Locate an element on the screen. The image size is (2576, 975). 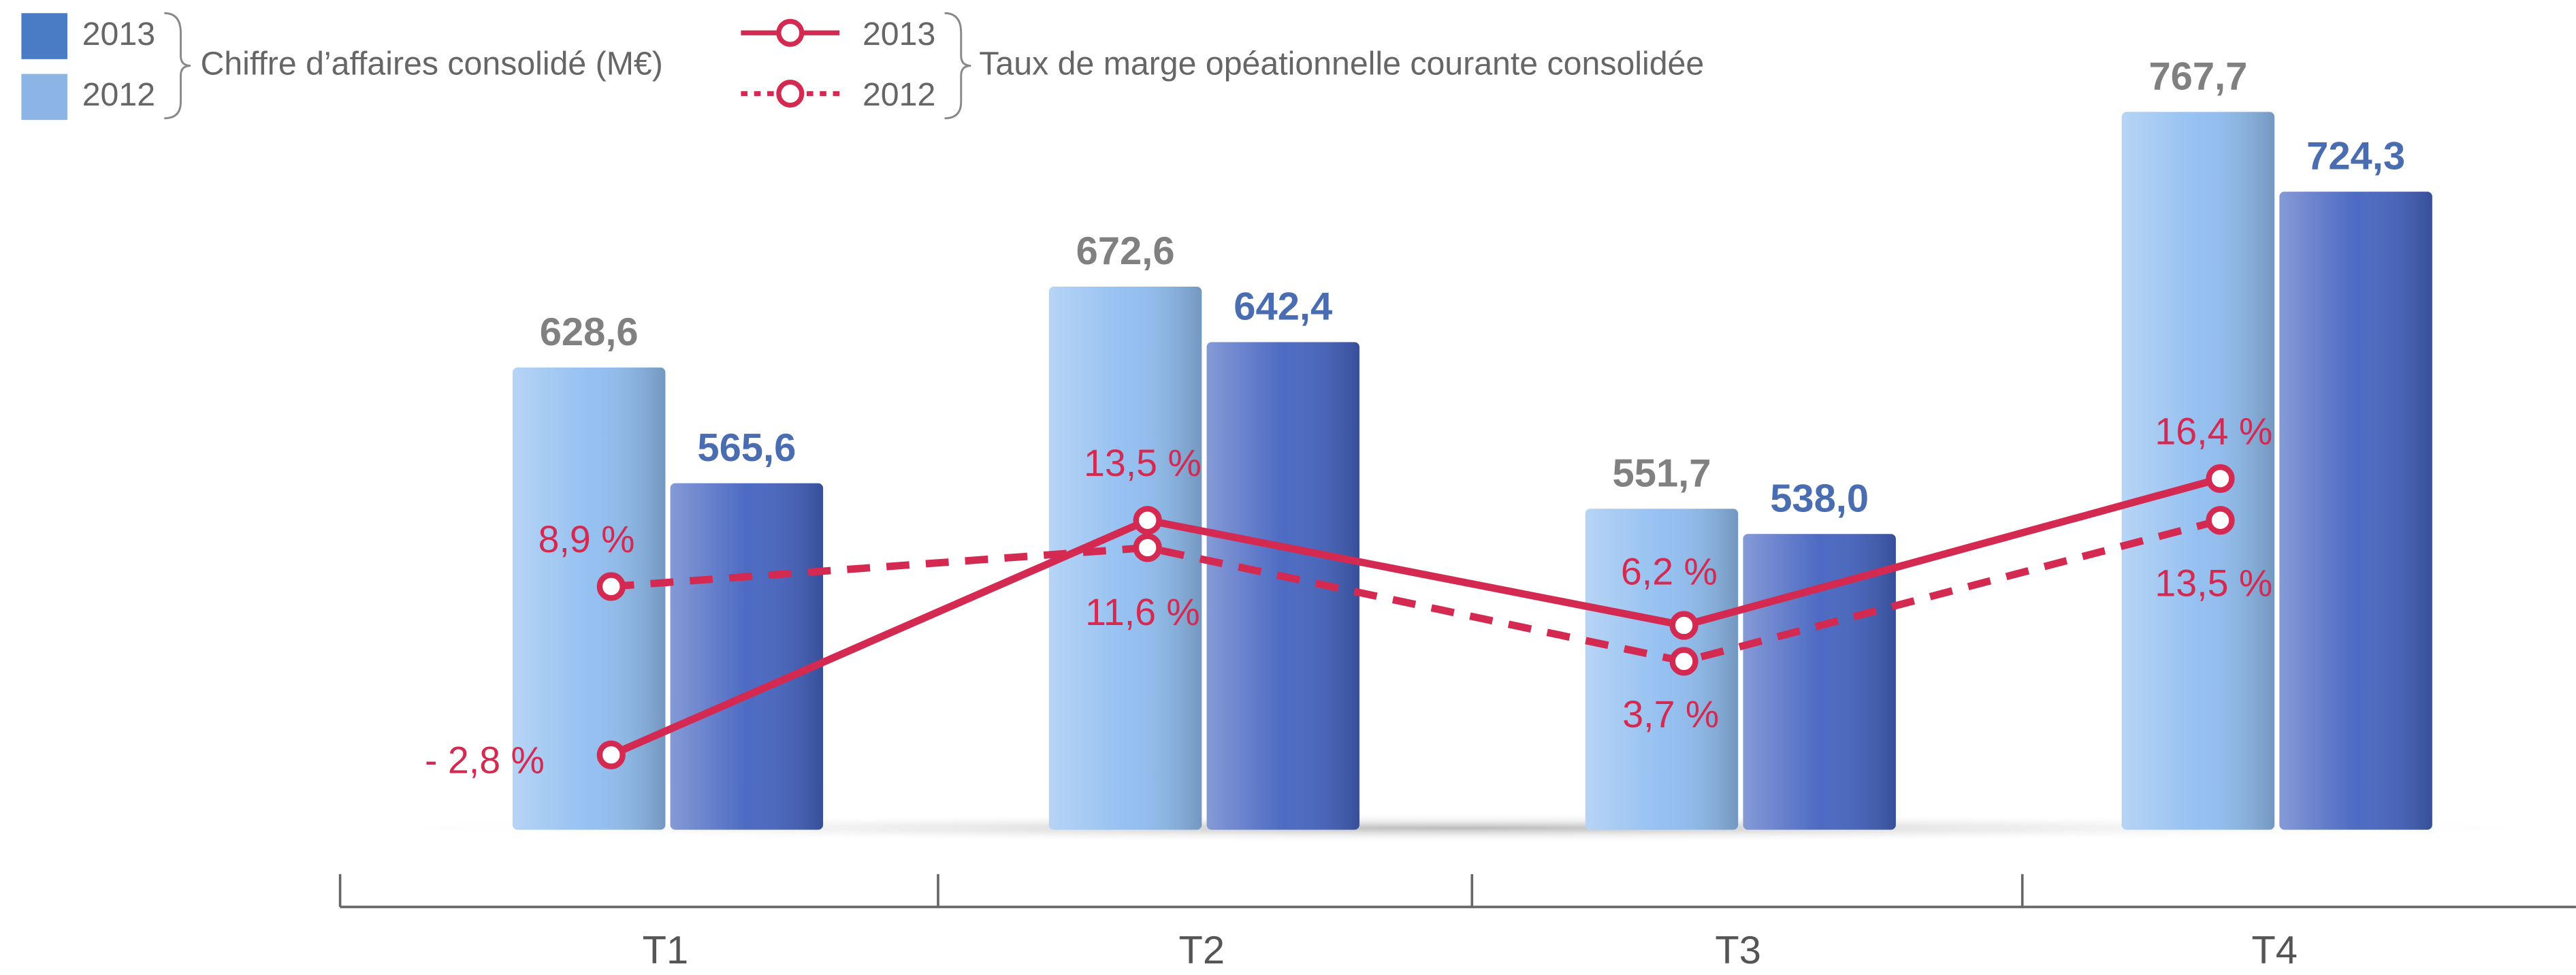
line-value-label: 6,2 % is located at coordinates (1670, 571).